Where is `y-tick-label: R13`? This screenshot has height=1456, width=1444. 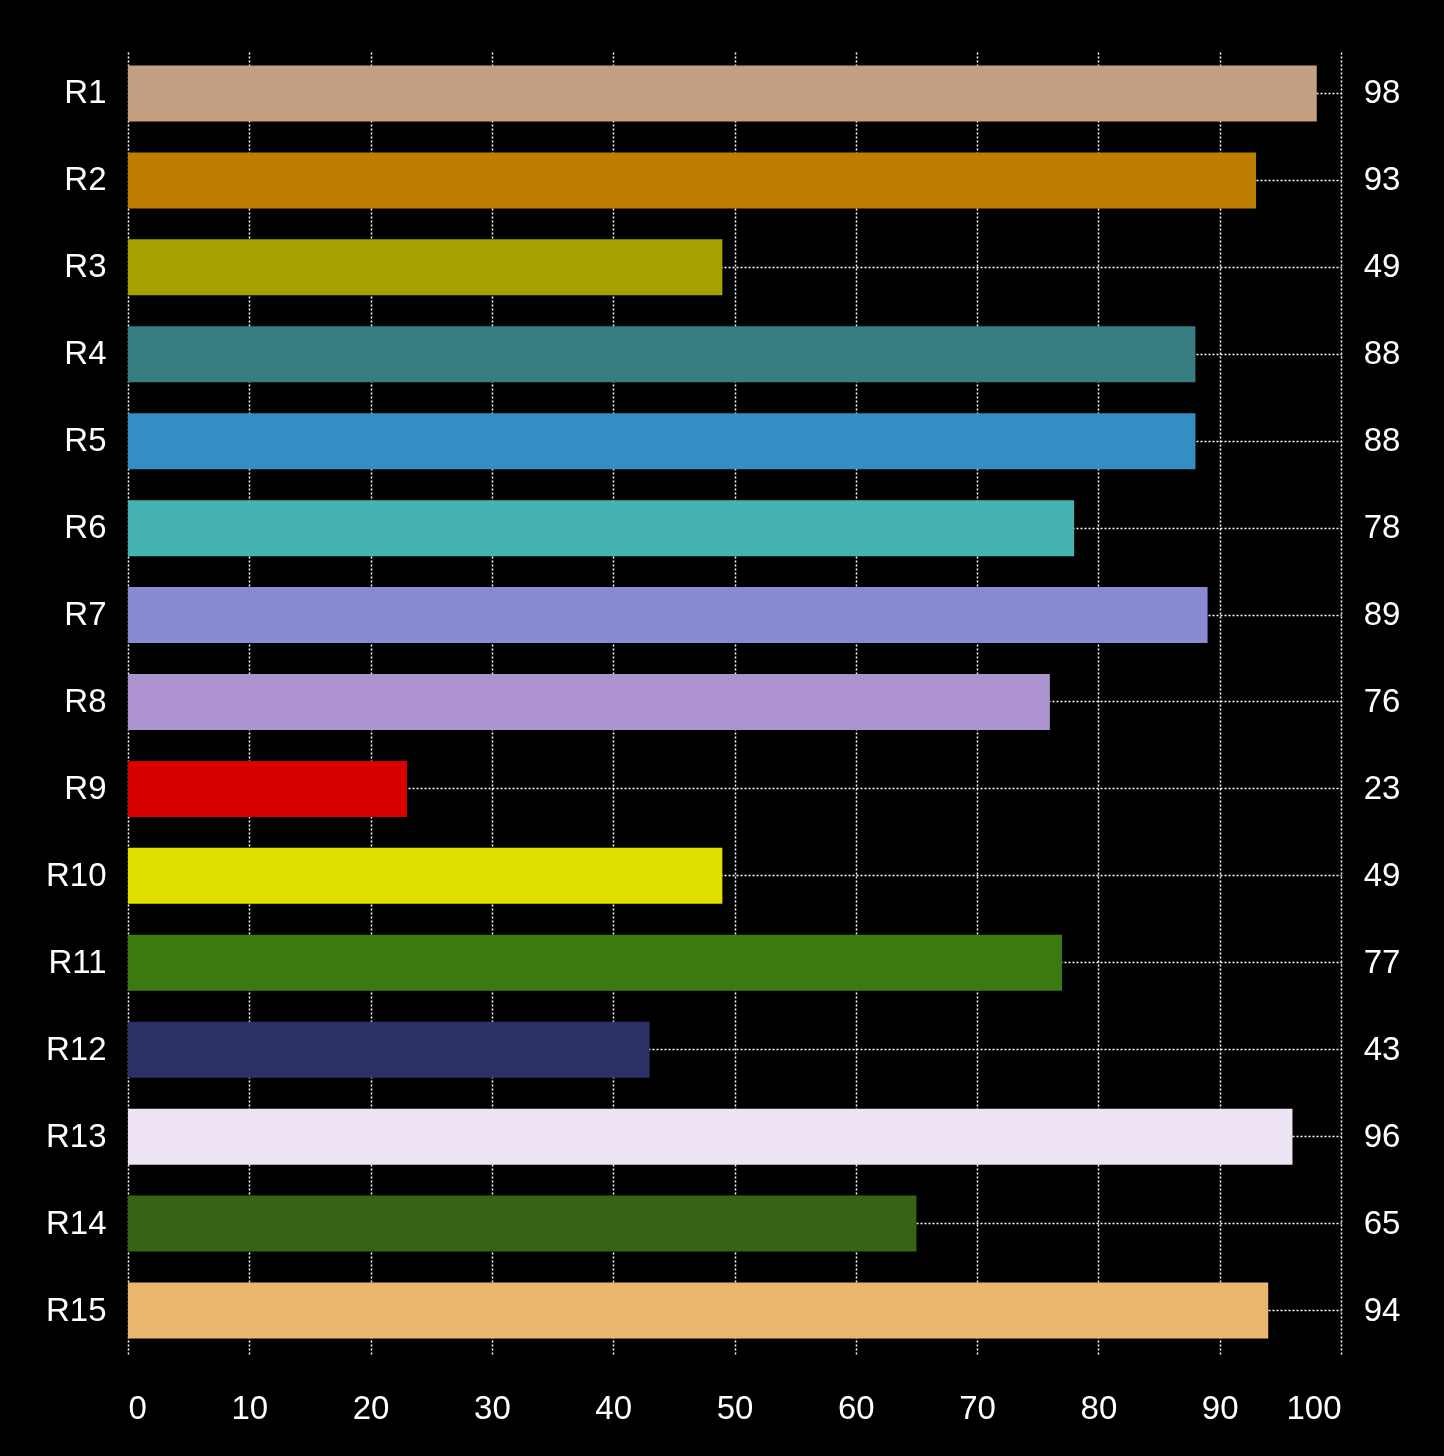 y-tick-label: R13 is located at coordinates (76, 1135).